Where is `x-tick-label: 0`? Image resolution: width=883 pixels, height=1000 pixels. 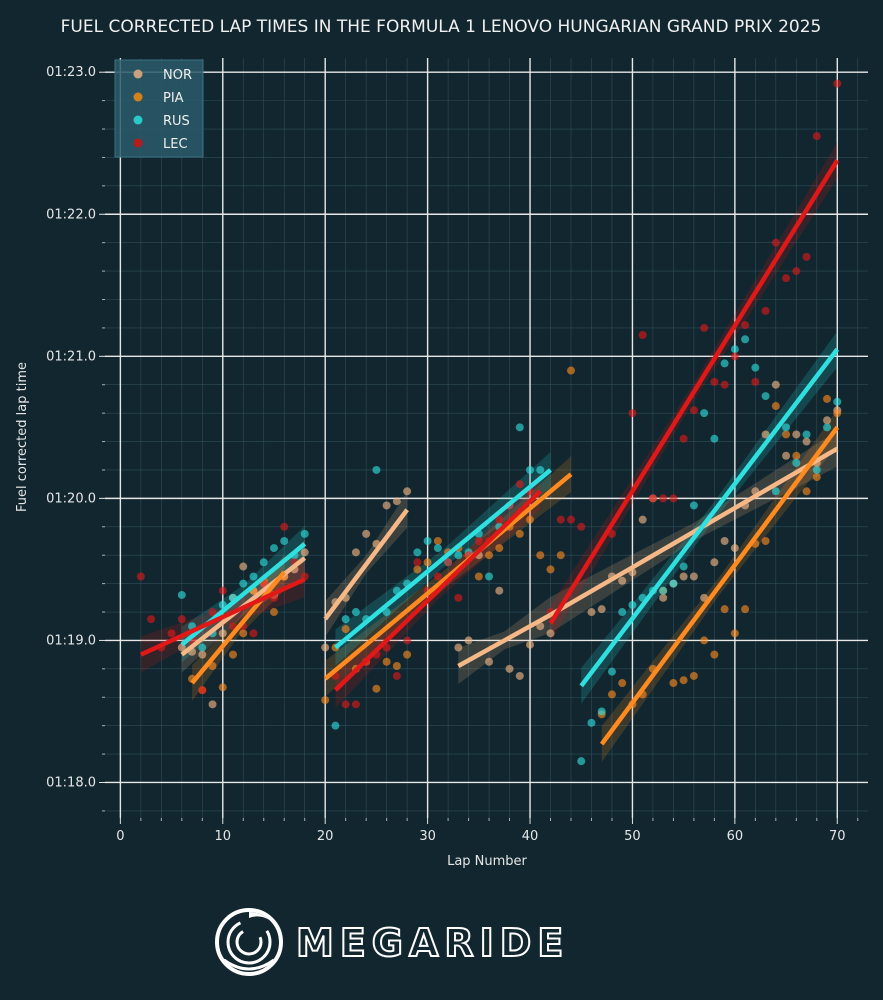
x-tick-label: 0 is located at coordinates (120, 836).